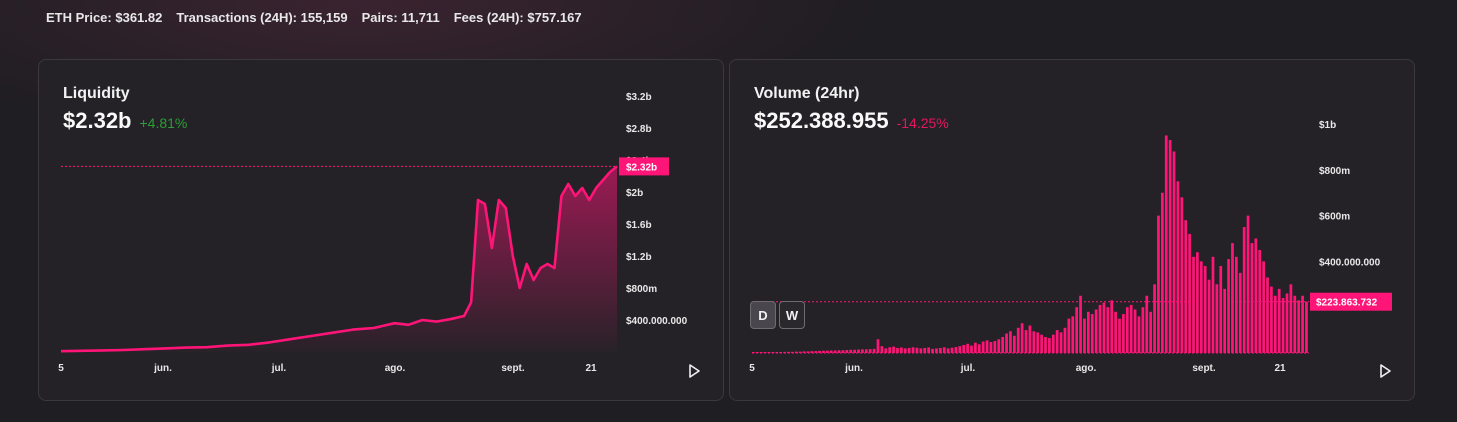 This screenshot has height=422, width=1457. What do you see at coordinates (97, 120) in the screenshot?
I see `liquidity-value: $2.32b` at bounding box center [97, 120].